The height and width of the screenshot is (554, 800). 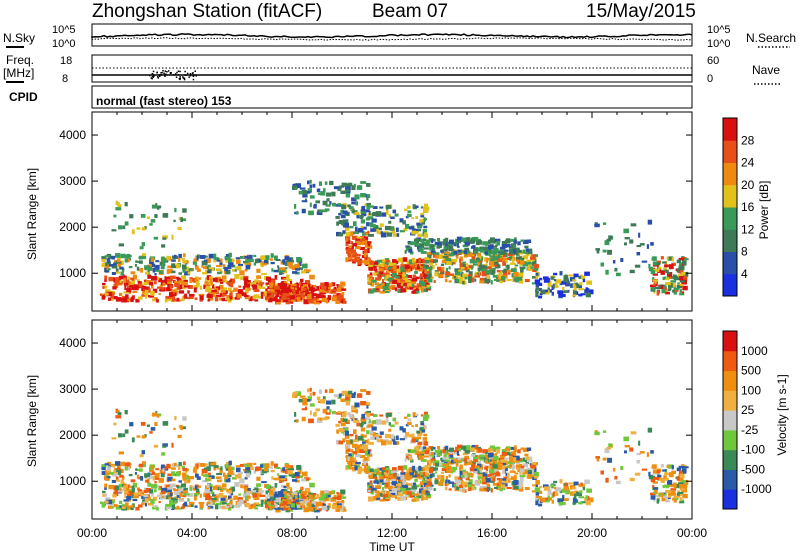 What do you see at coordinates (391, 69) in the screenshot?
I see `freq-panel: Freq. [MHz] 18 8 60 0 Nave` at bounding box center [391, 69].